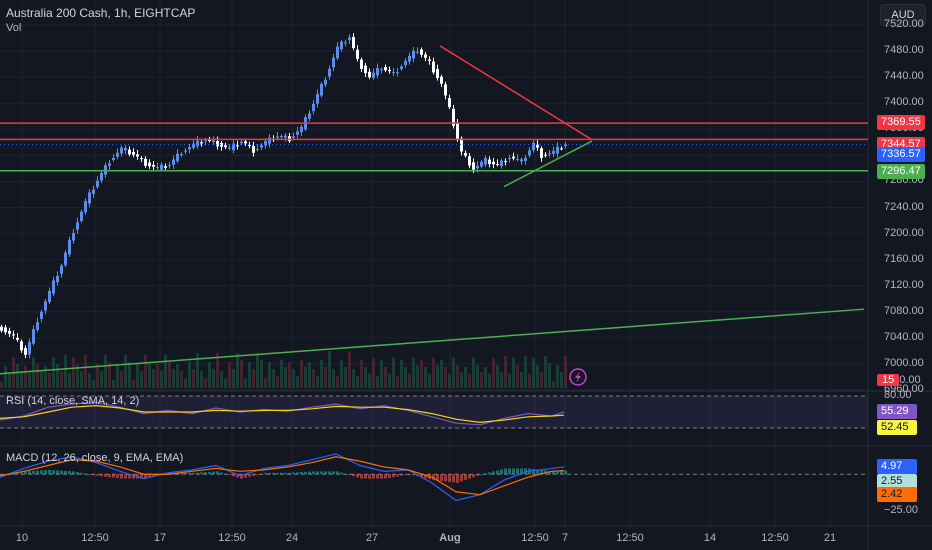 The width and height of the screenshot is (932, 550). I want to click on volume-tag: 15 0.00, so click(899, 380).